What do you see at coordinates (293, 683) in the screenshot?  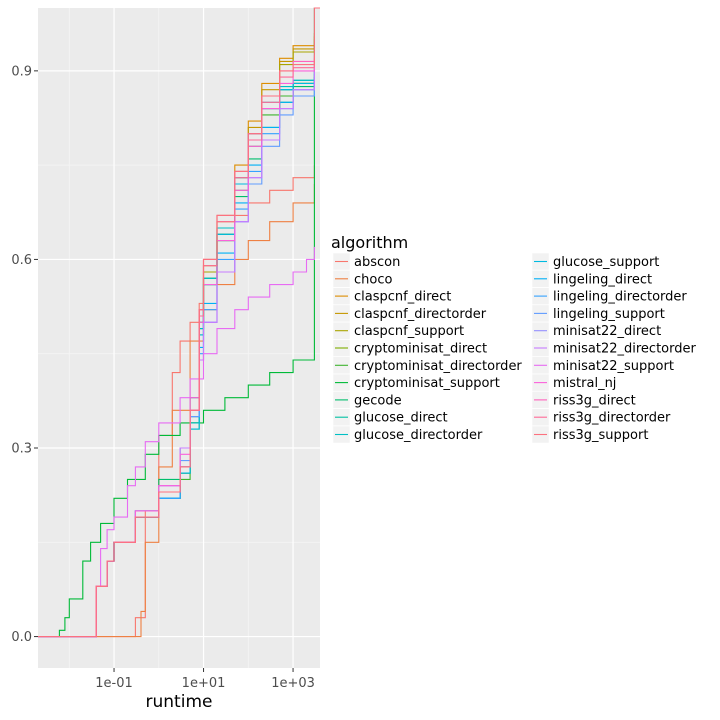 I see `x-tick-label: 1e+03` at bounding box center [293, 683].